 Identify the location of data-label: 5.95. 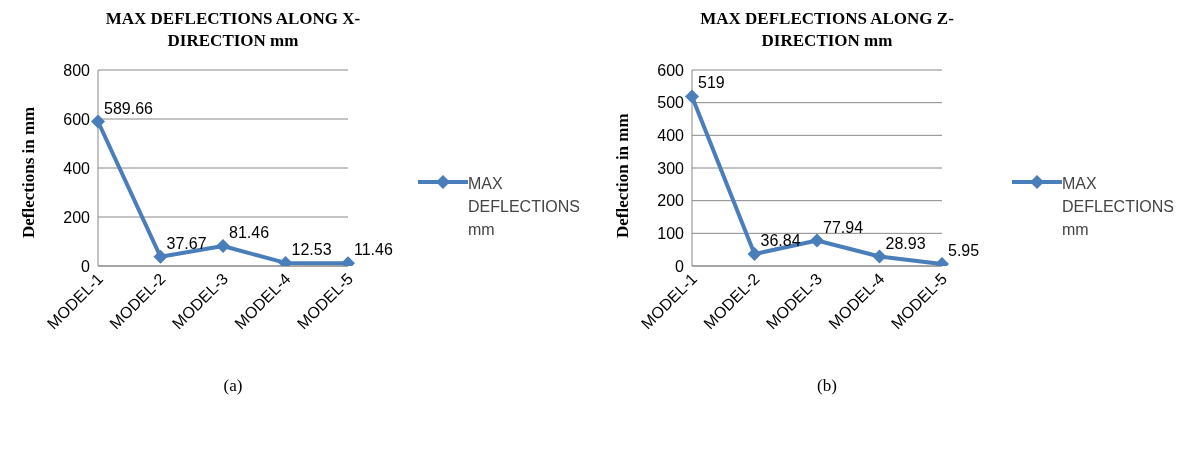
(964, 251).